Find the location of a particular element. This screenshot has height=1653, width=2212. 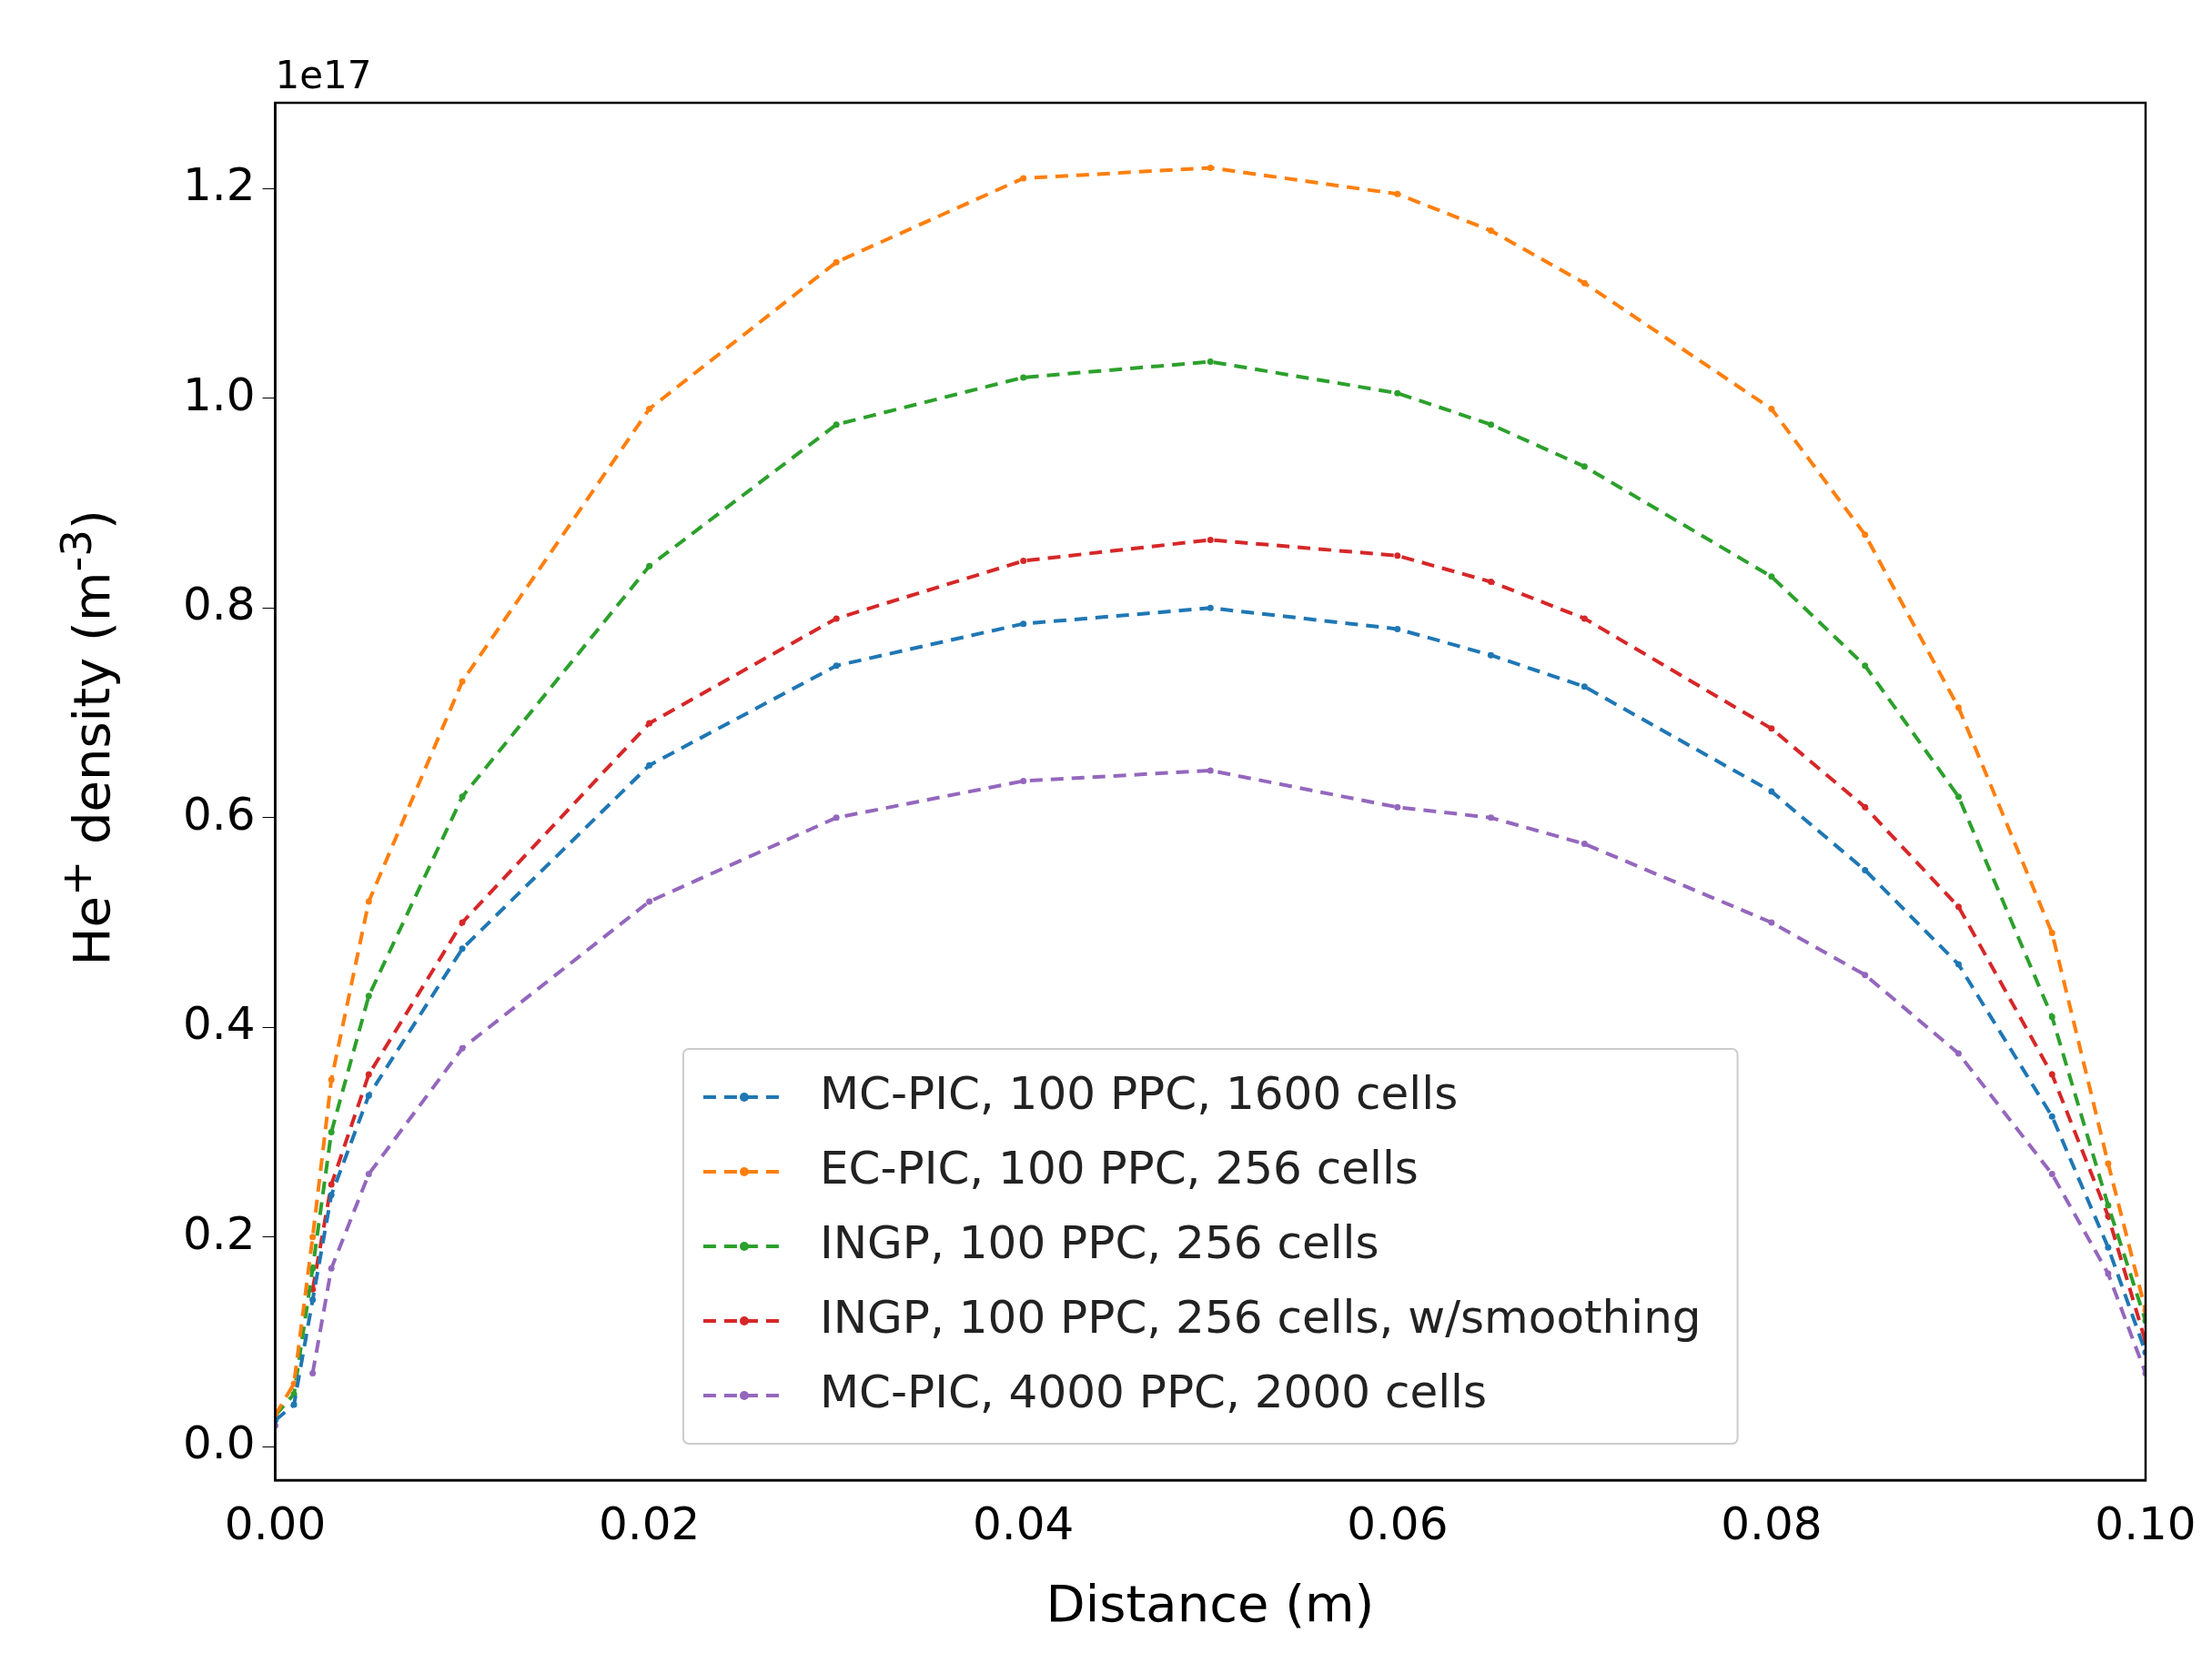

legend-label: MC-PIC, 100 PPC, 1600 cells is located at coordinates (1139, 1093).